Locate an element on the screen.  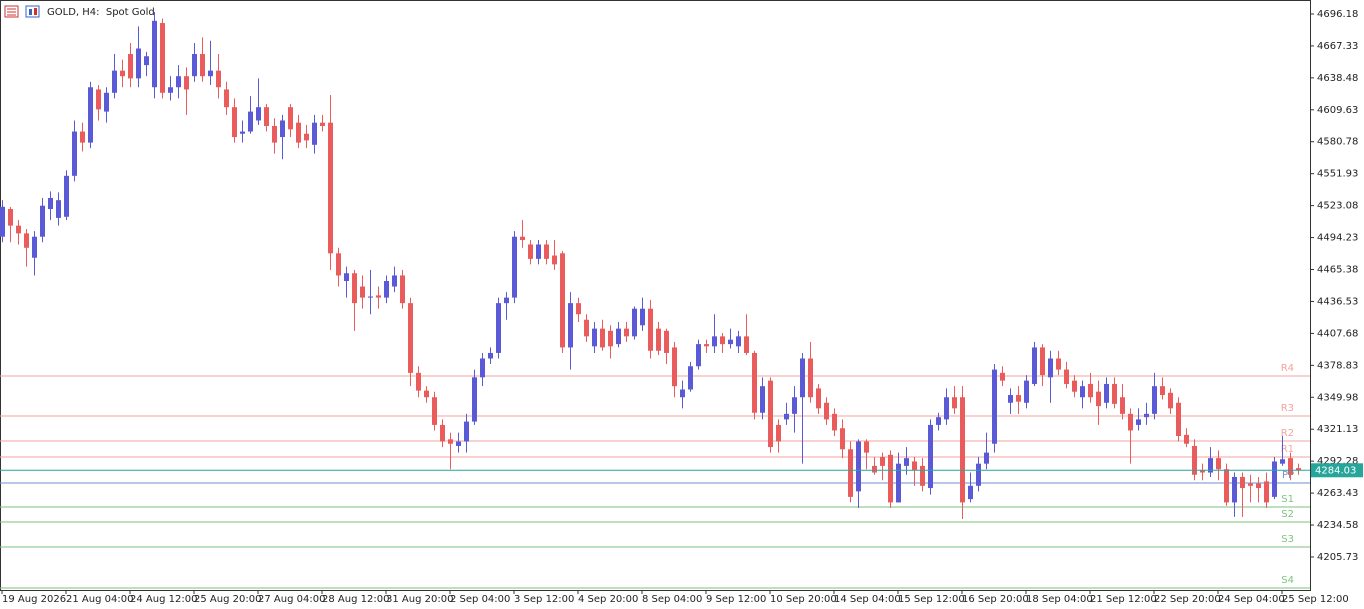
x-tick-label: 4 Sep 20:00 is located at coordinates (608, 599).